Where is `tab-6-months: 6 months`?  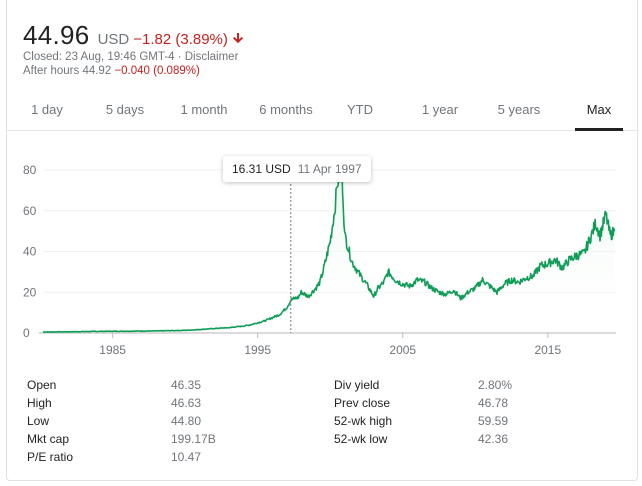
tab-6-months: 6 months is located at coordinates (286, 109).